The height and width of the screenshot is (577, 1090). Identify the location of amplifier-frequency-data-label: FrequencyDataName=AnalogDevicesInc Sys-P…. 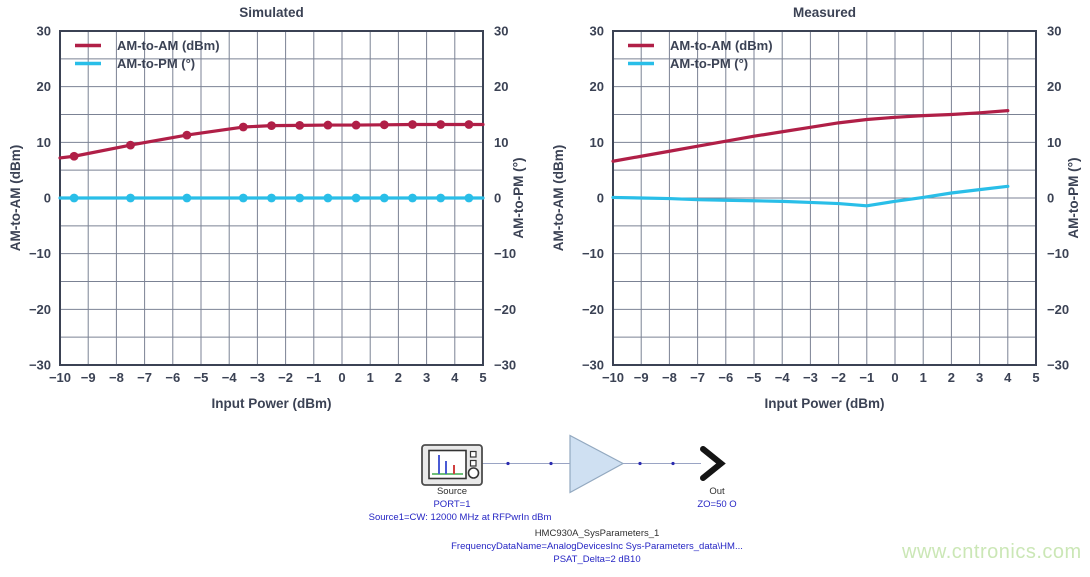
(597, 546).